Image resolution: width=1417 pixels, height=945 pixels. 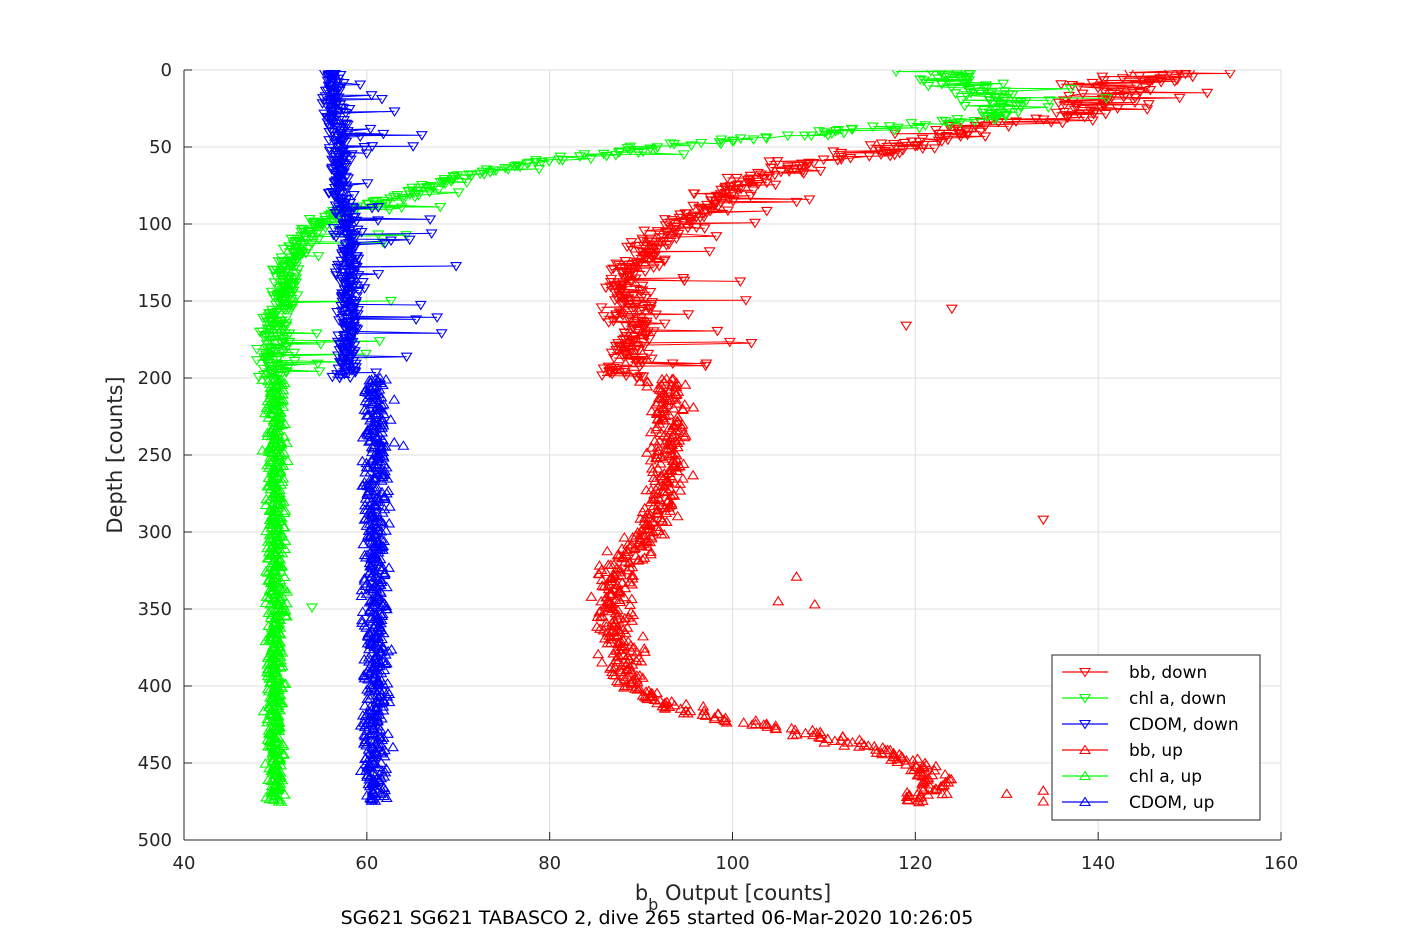 What do you see at coordinates (1098, 863) in the screenshot?
I see `x-tick-label: 140` at bounding box center [1098, 863].